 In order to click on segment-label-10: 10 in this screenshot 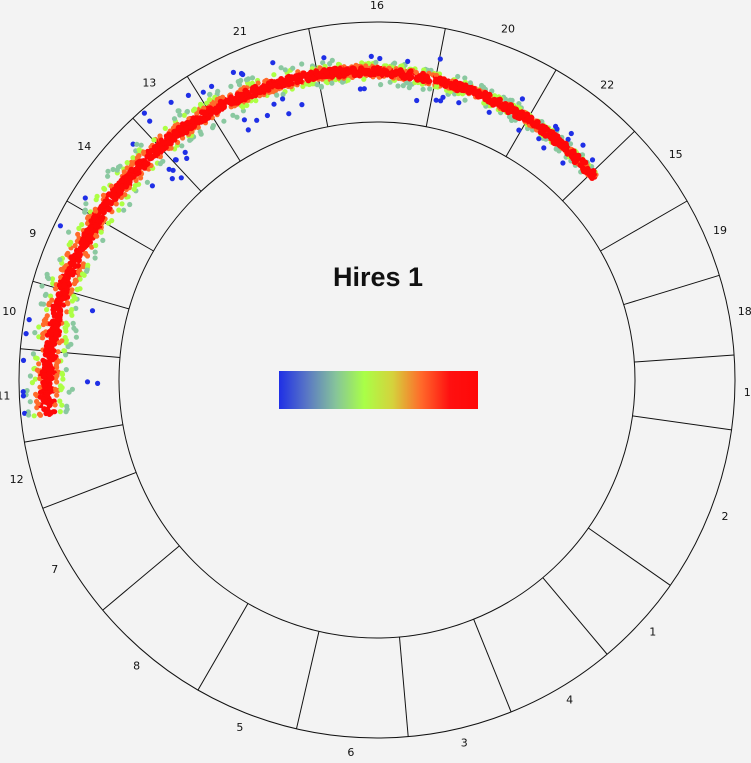, I will do `click(9, 311)`.